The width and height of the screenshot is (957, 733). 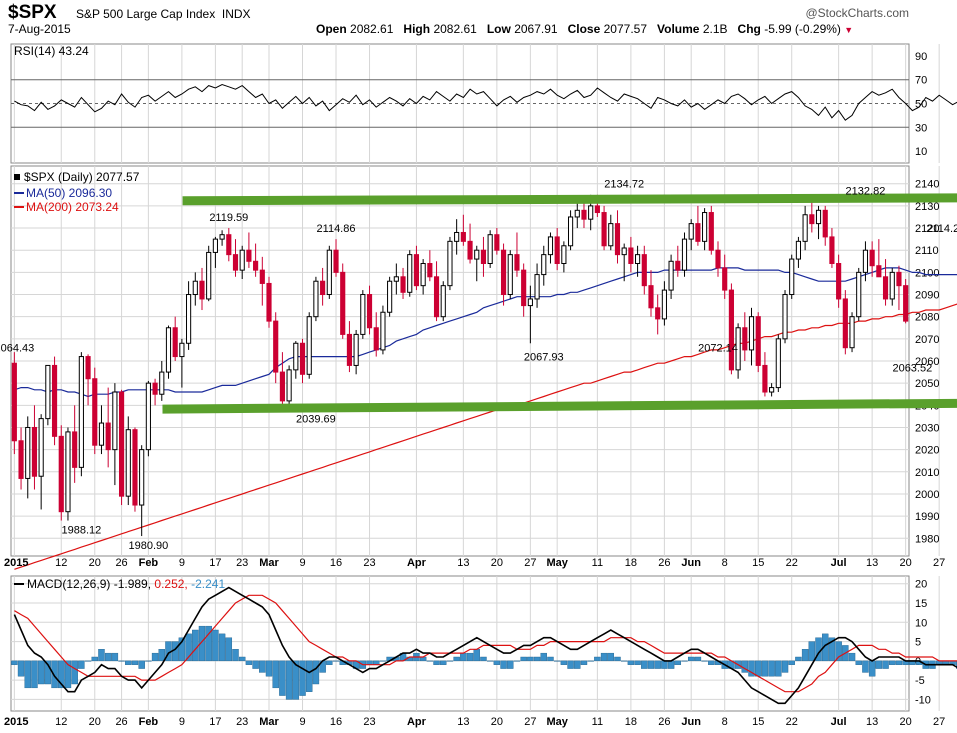 I want to click on price-tick-label: 1990, so click(x=927, y=517).